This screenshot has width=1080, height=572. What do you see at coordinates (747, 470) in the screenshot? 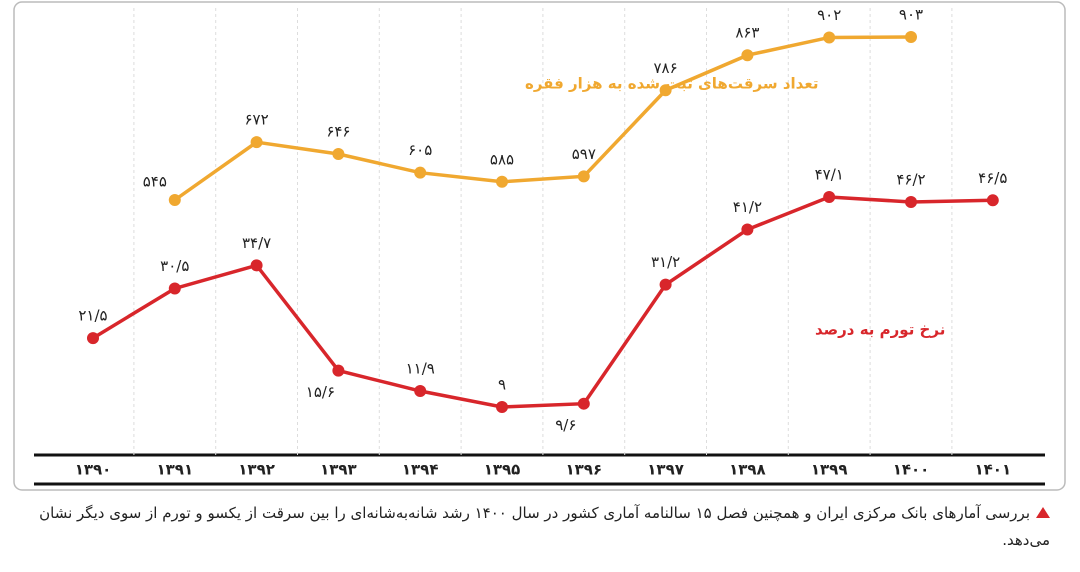
I see `x-tick-label: ۱۳۹۸` at bounding box center [747, 470].